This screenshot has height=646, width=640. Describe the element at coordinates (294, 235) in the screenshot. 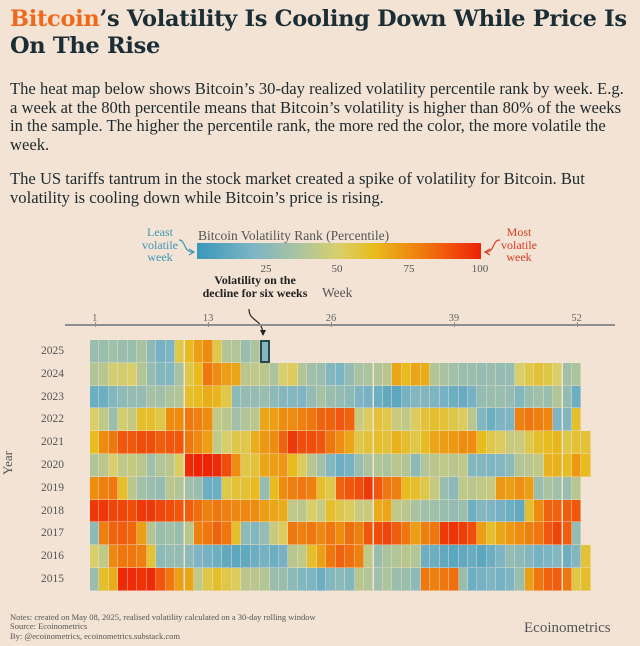

I see `legend-title: Bitcoin Volatility Rank (Percentile)` at that location.